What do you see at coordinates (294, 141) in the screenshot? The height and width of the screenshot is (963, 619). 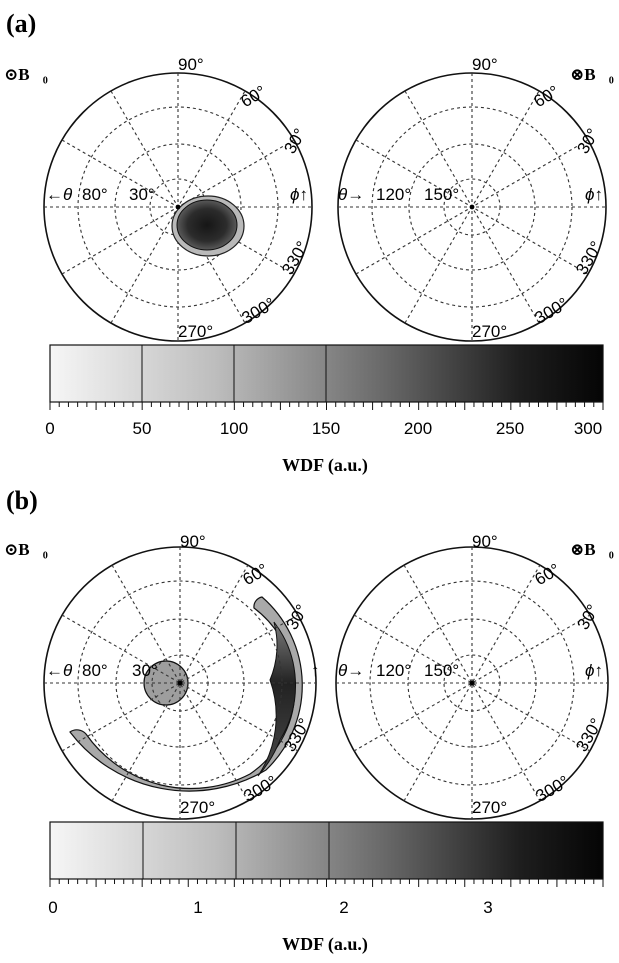 I see `panel-a-left-phi-tick-30: 30°` at bounding box center [294, 141].